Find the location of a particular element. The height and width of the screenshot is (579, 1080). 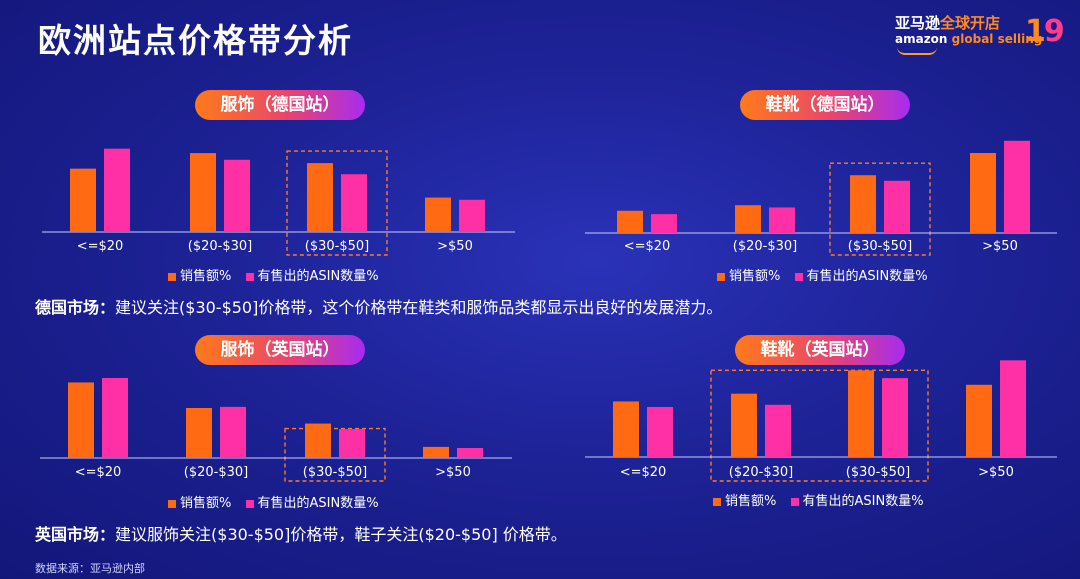

amazon-smile-icon is located at coordinates (917, 51).